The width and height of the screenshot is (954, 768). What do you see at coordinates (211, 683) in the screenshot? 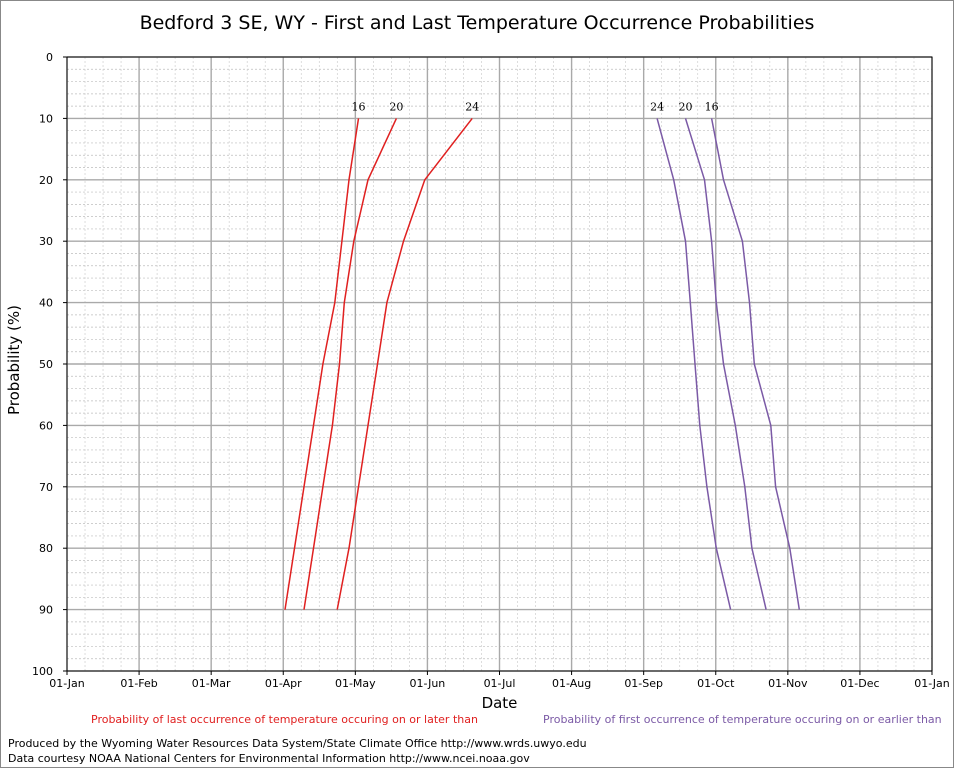
I see `x-tick-label: 01-Mar` at bounding box center [211, 683].